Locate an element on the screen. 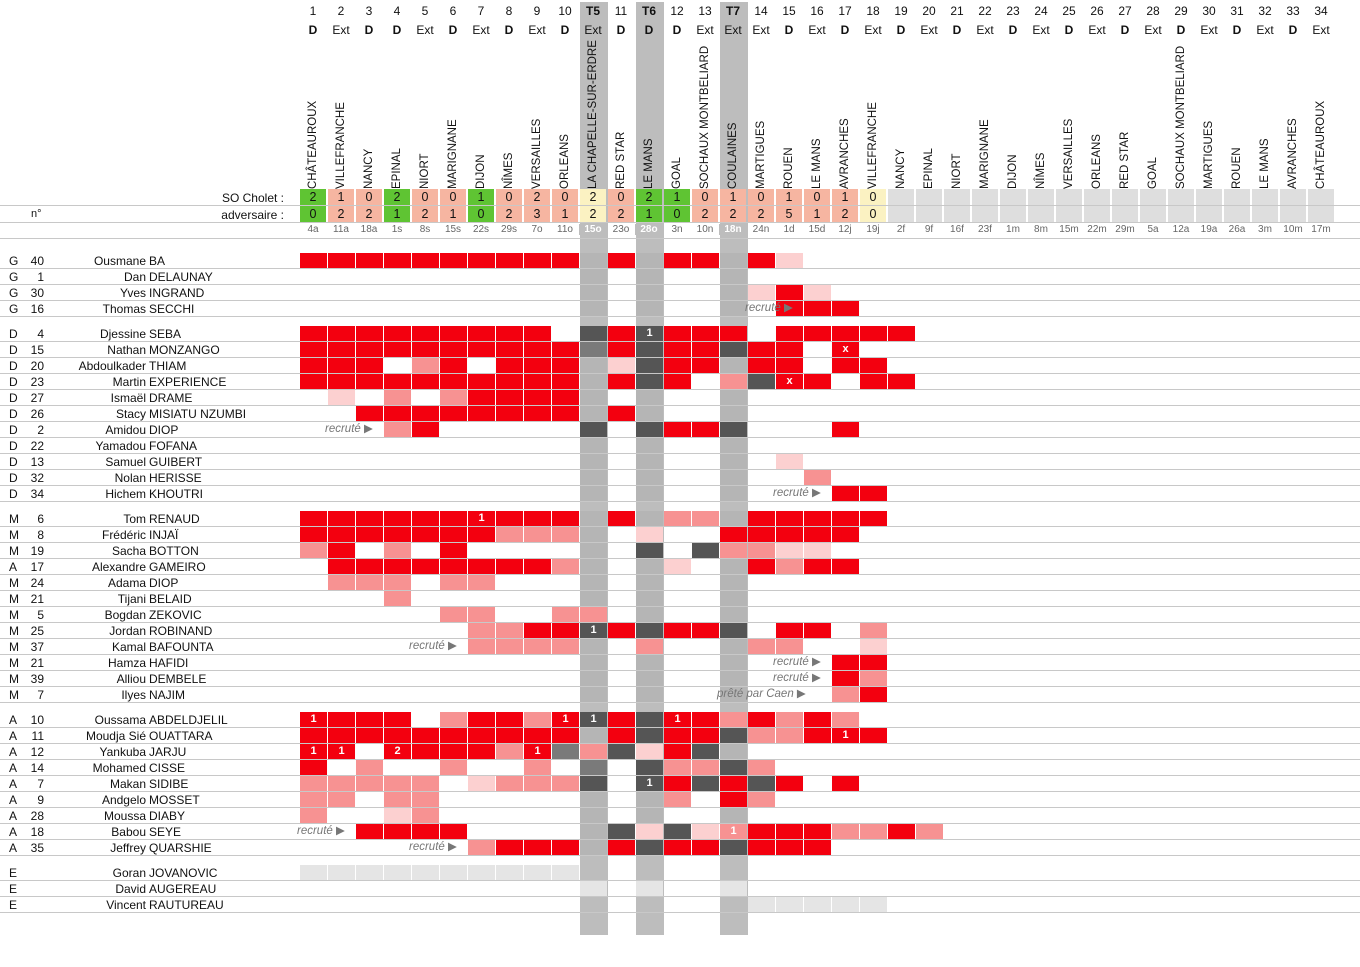 This screenshot has height=967, width=1360. opponent-name: AVRANCHES is located at coordinates (845, 153).